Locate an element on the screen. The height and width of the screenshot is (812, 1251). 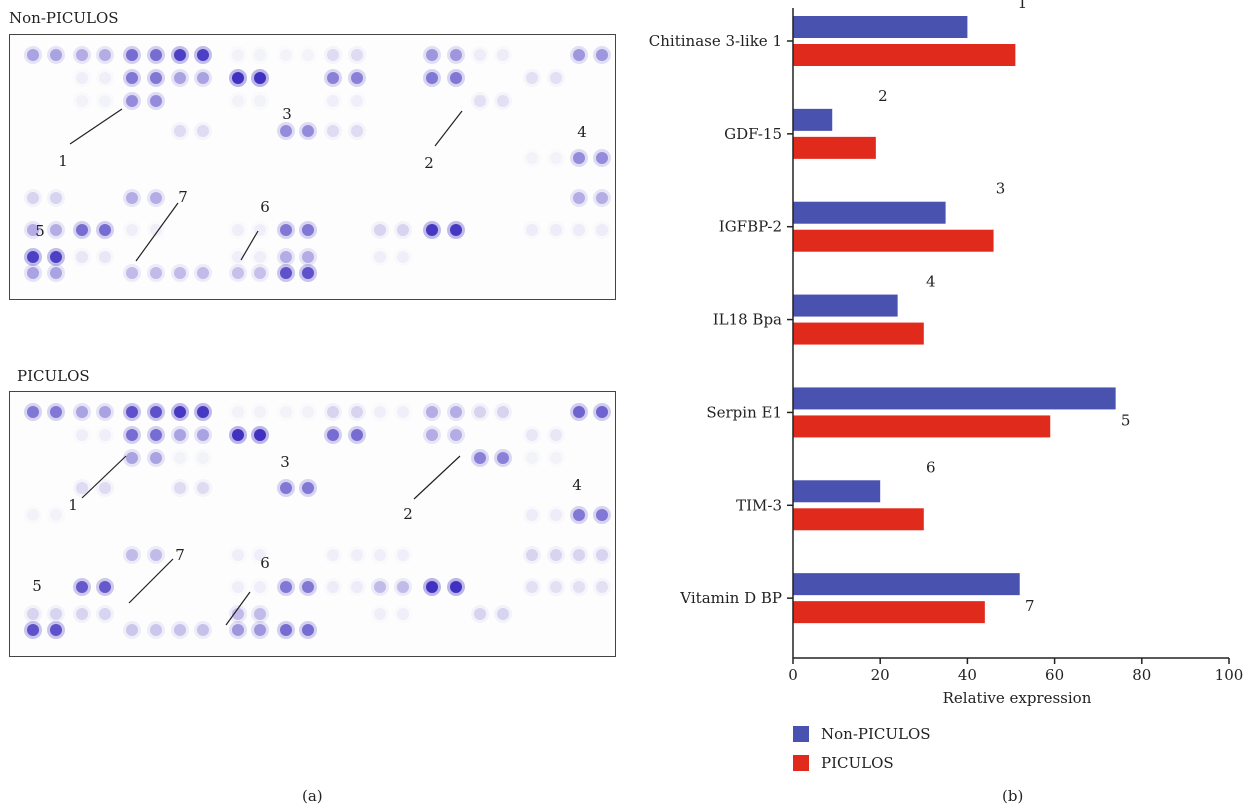
legend-item-non-piculos: Non-PICULOS is located at coordinates (862, 734).